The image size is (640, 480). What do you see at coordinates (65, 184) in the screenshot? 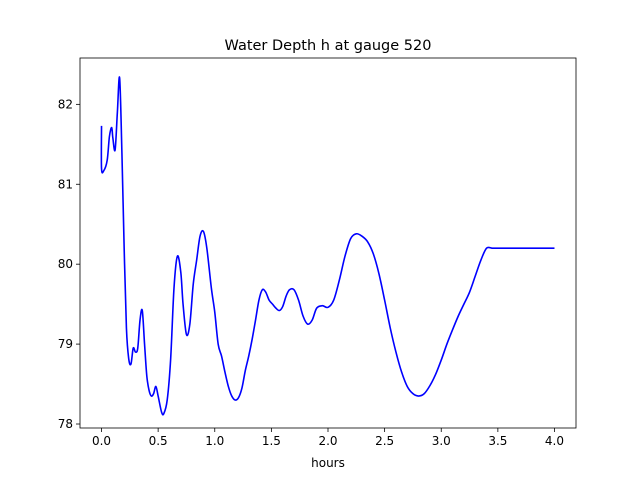
I see `y-tick-label: 81` at bounding box center [65, 184].